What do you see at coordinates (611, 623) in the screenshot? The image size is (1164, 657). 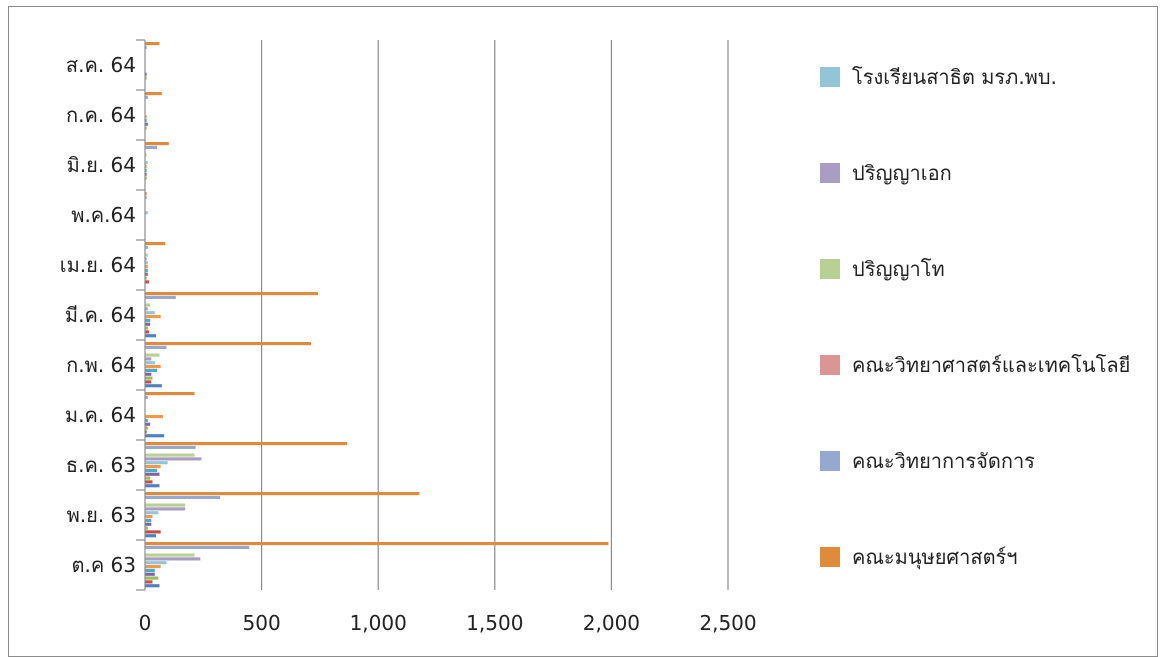 I see `x-tick-label-4: 2,000` at bounding box center [611, 623].